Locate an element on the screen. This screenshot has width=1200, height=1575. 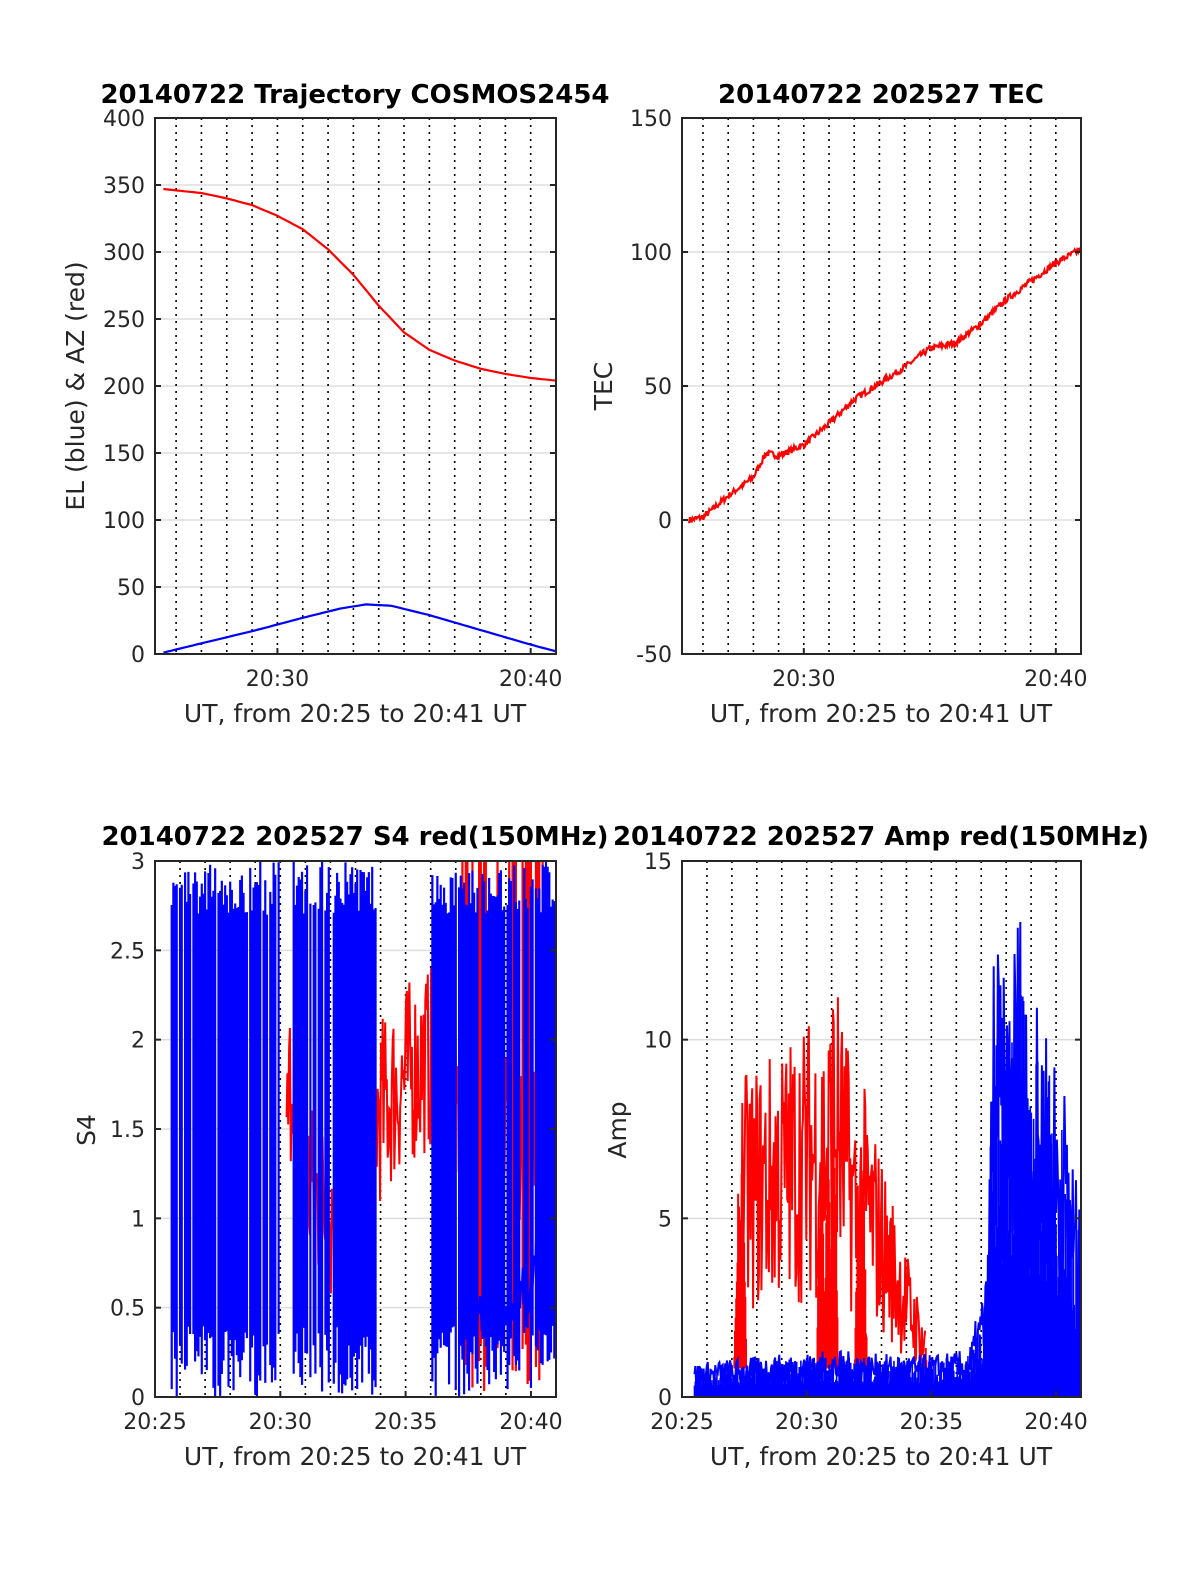
s4-xlabel: UT, from 20:25 to 20:41 UT is located at coordinates (355, 1456).